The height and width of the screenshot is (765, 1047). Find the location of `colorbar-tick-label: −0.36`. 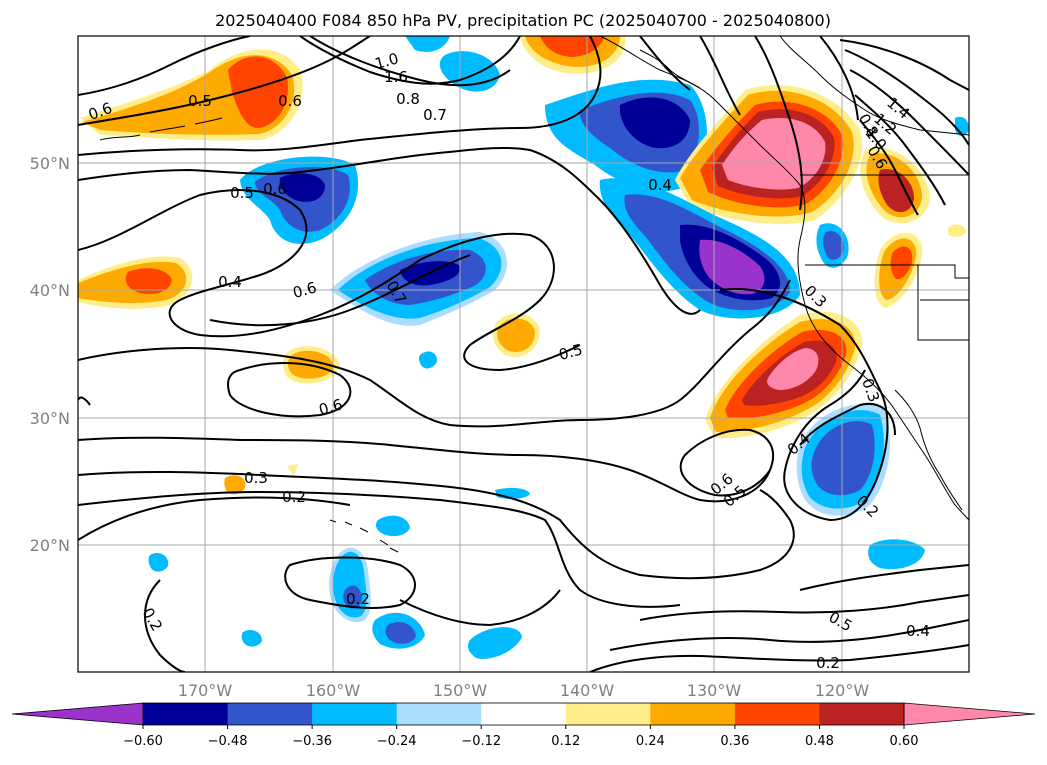

colorbar-tick-label: −0.36 is located at coordinates (312, 741).